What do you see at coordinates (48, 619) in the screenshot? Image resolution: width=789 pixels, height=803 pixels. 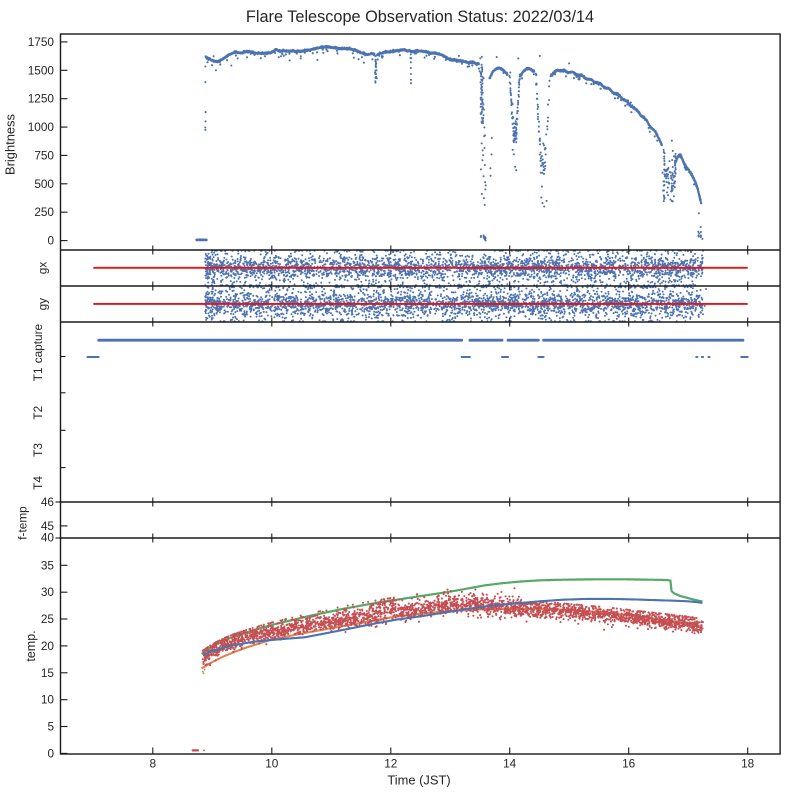 I see `svg-text: 25` at bounding box center [48, 619].